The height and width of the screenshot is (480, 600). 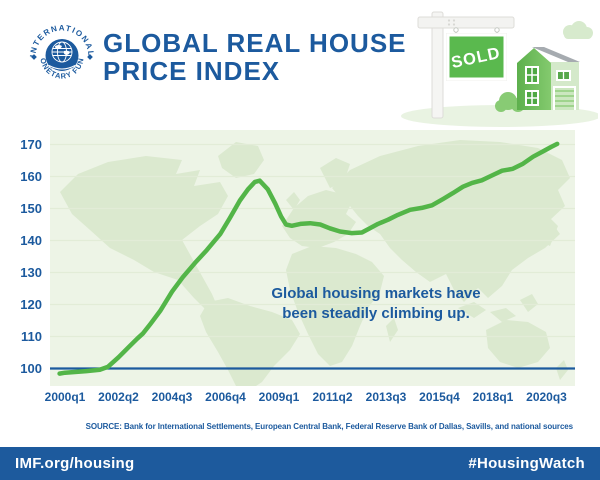 I want to click on tower-window-bottom, so click(x=532, y=98).